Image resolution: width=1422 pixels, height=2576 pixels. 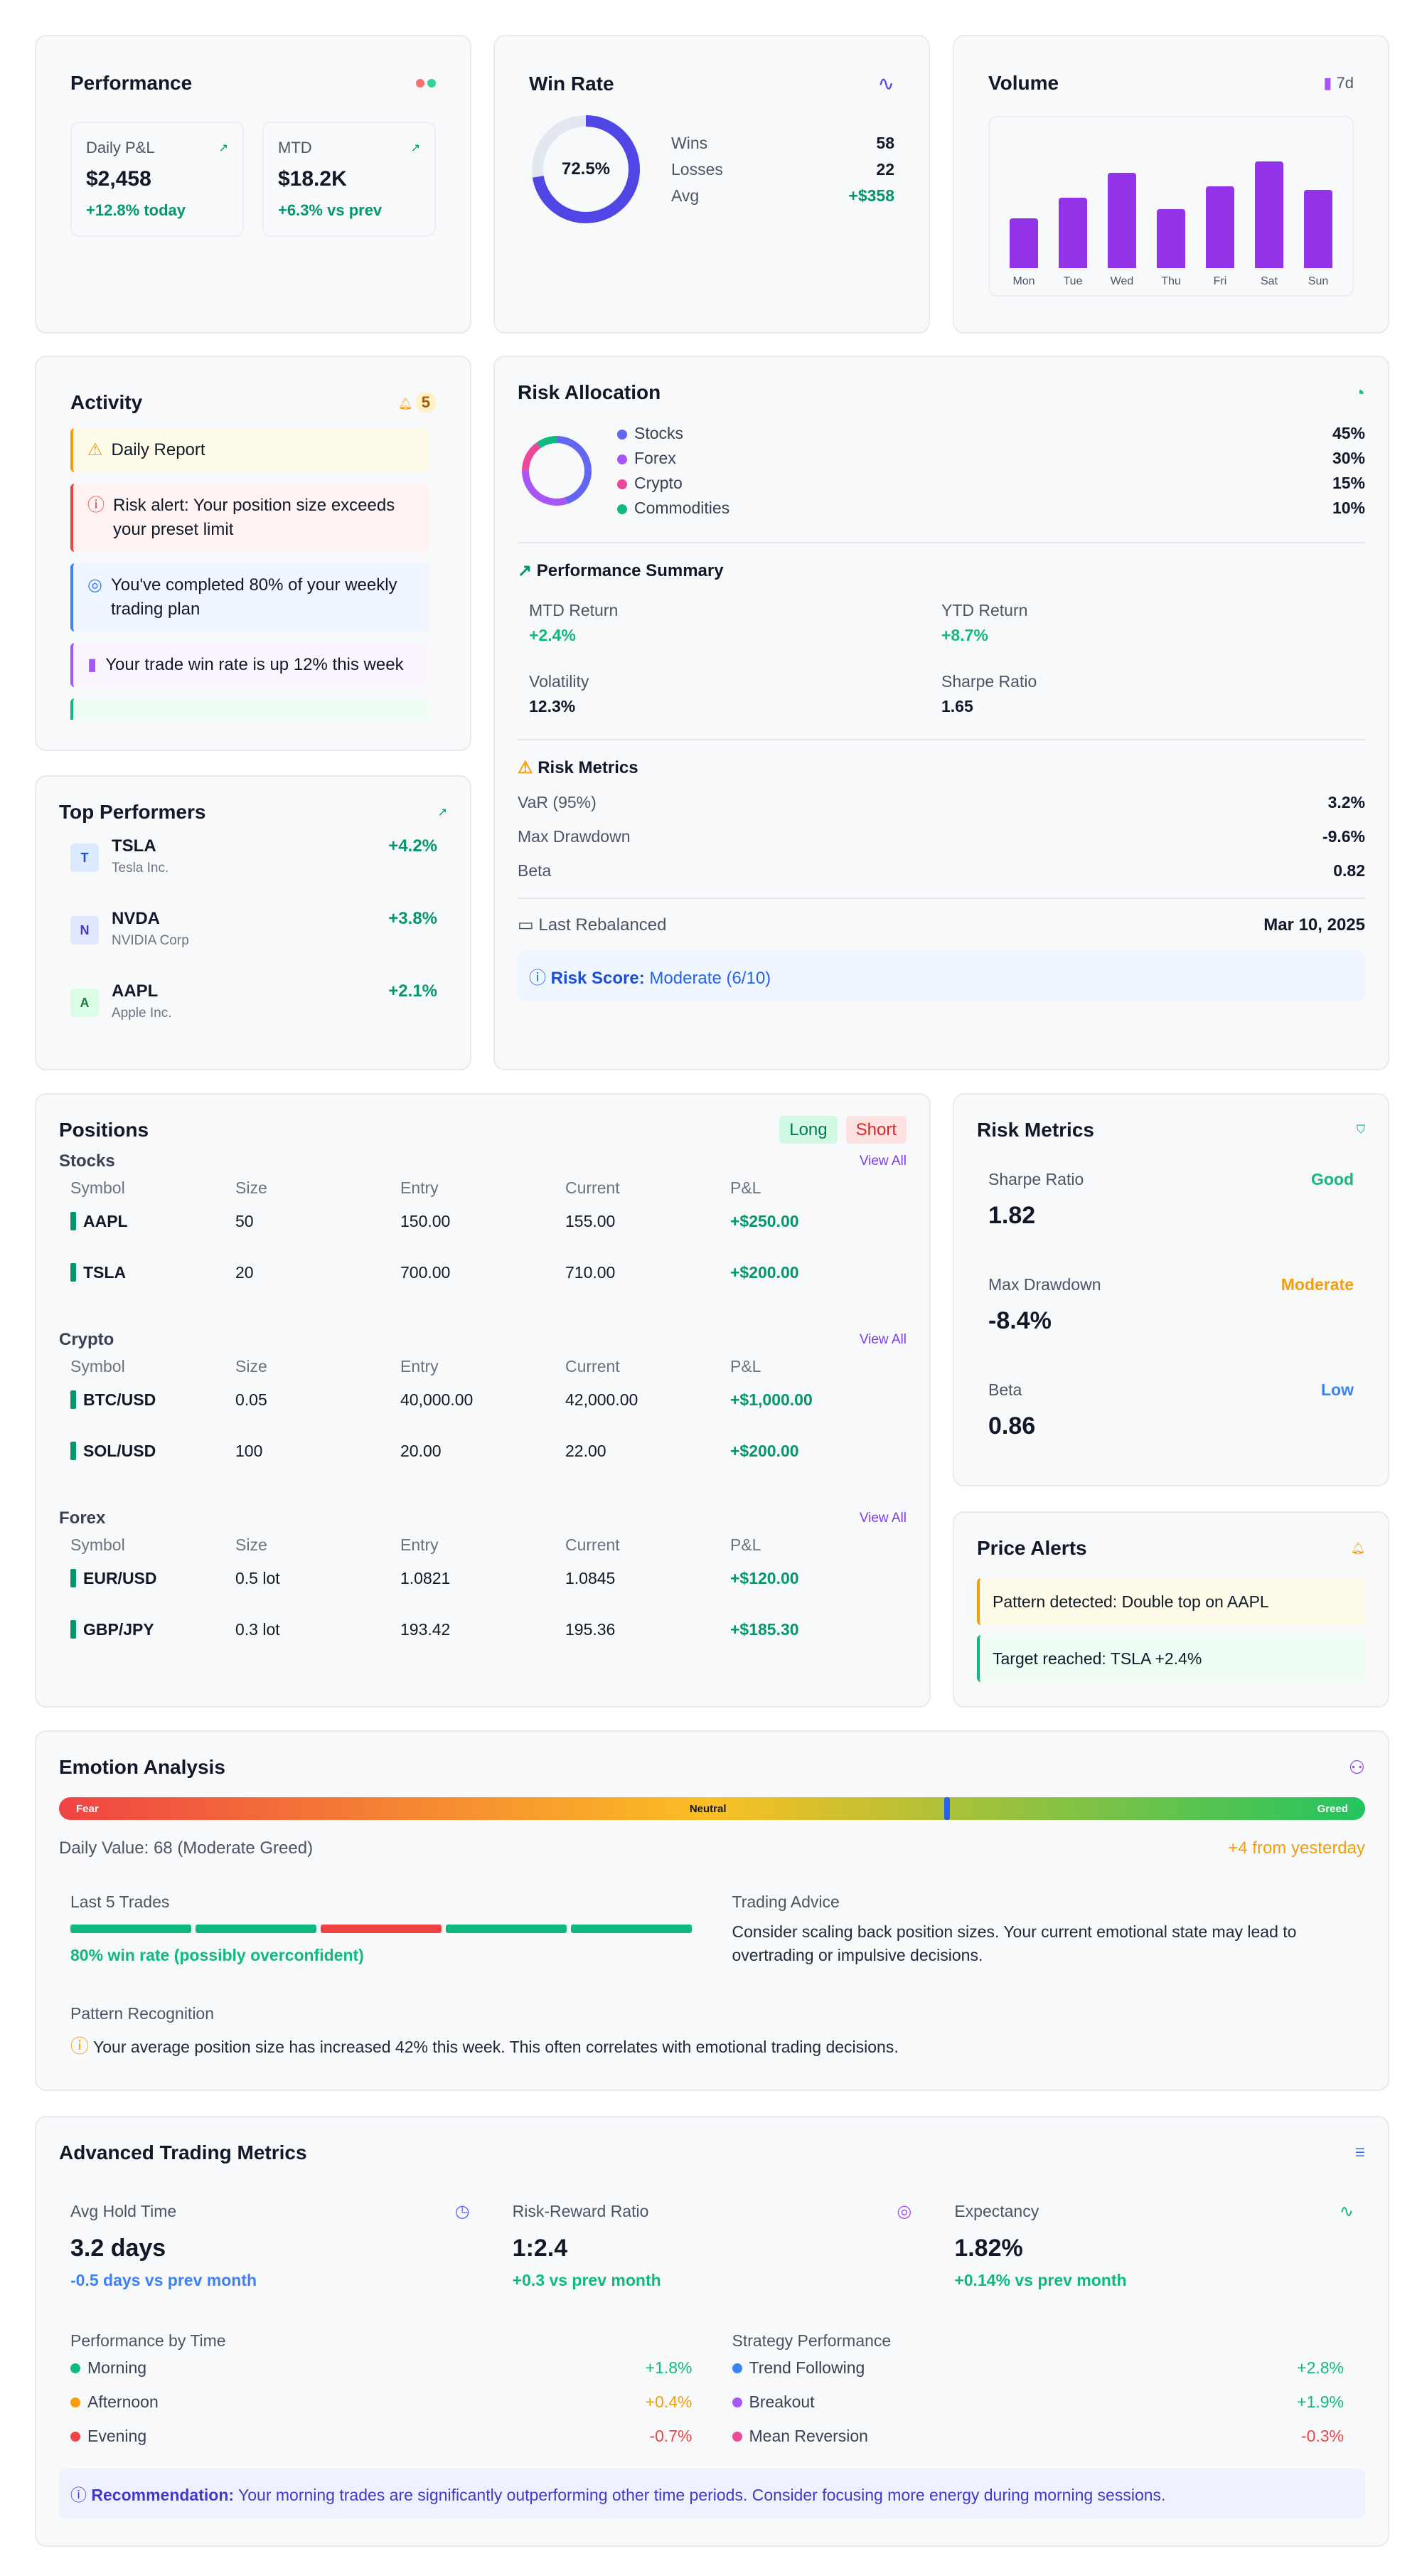 I want to click on gauge-marker, so click(x=947, y=1808).